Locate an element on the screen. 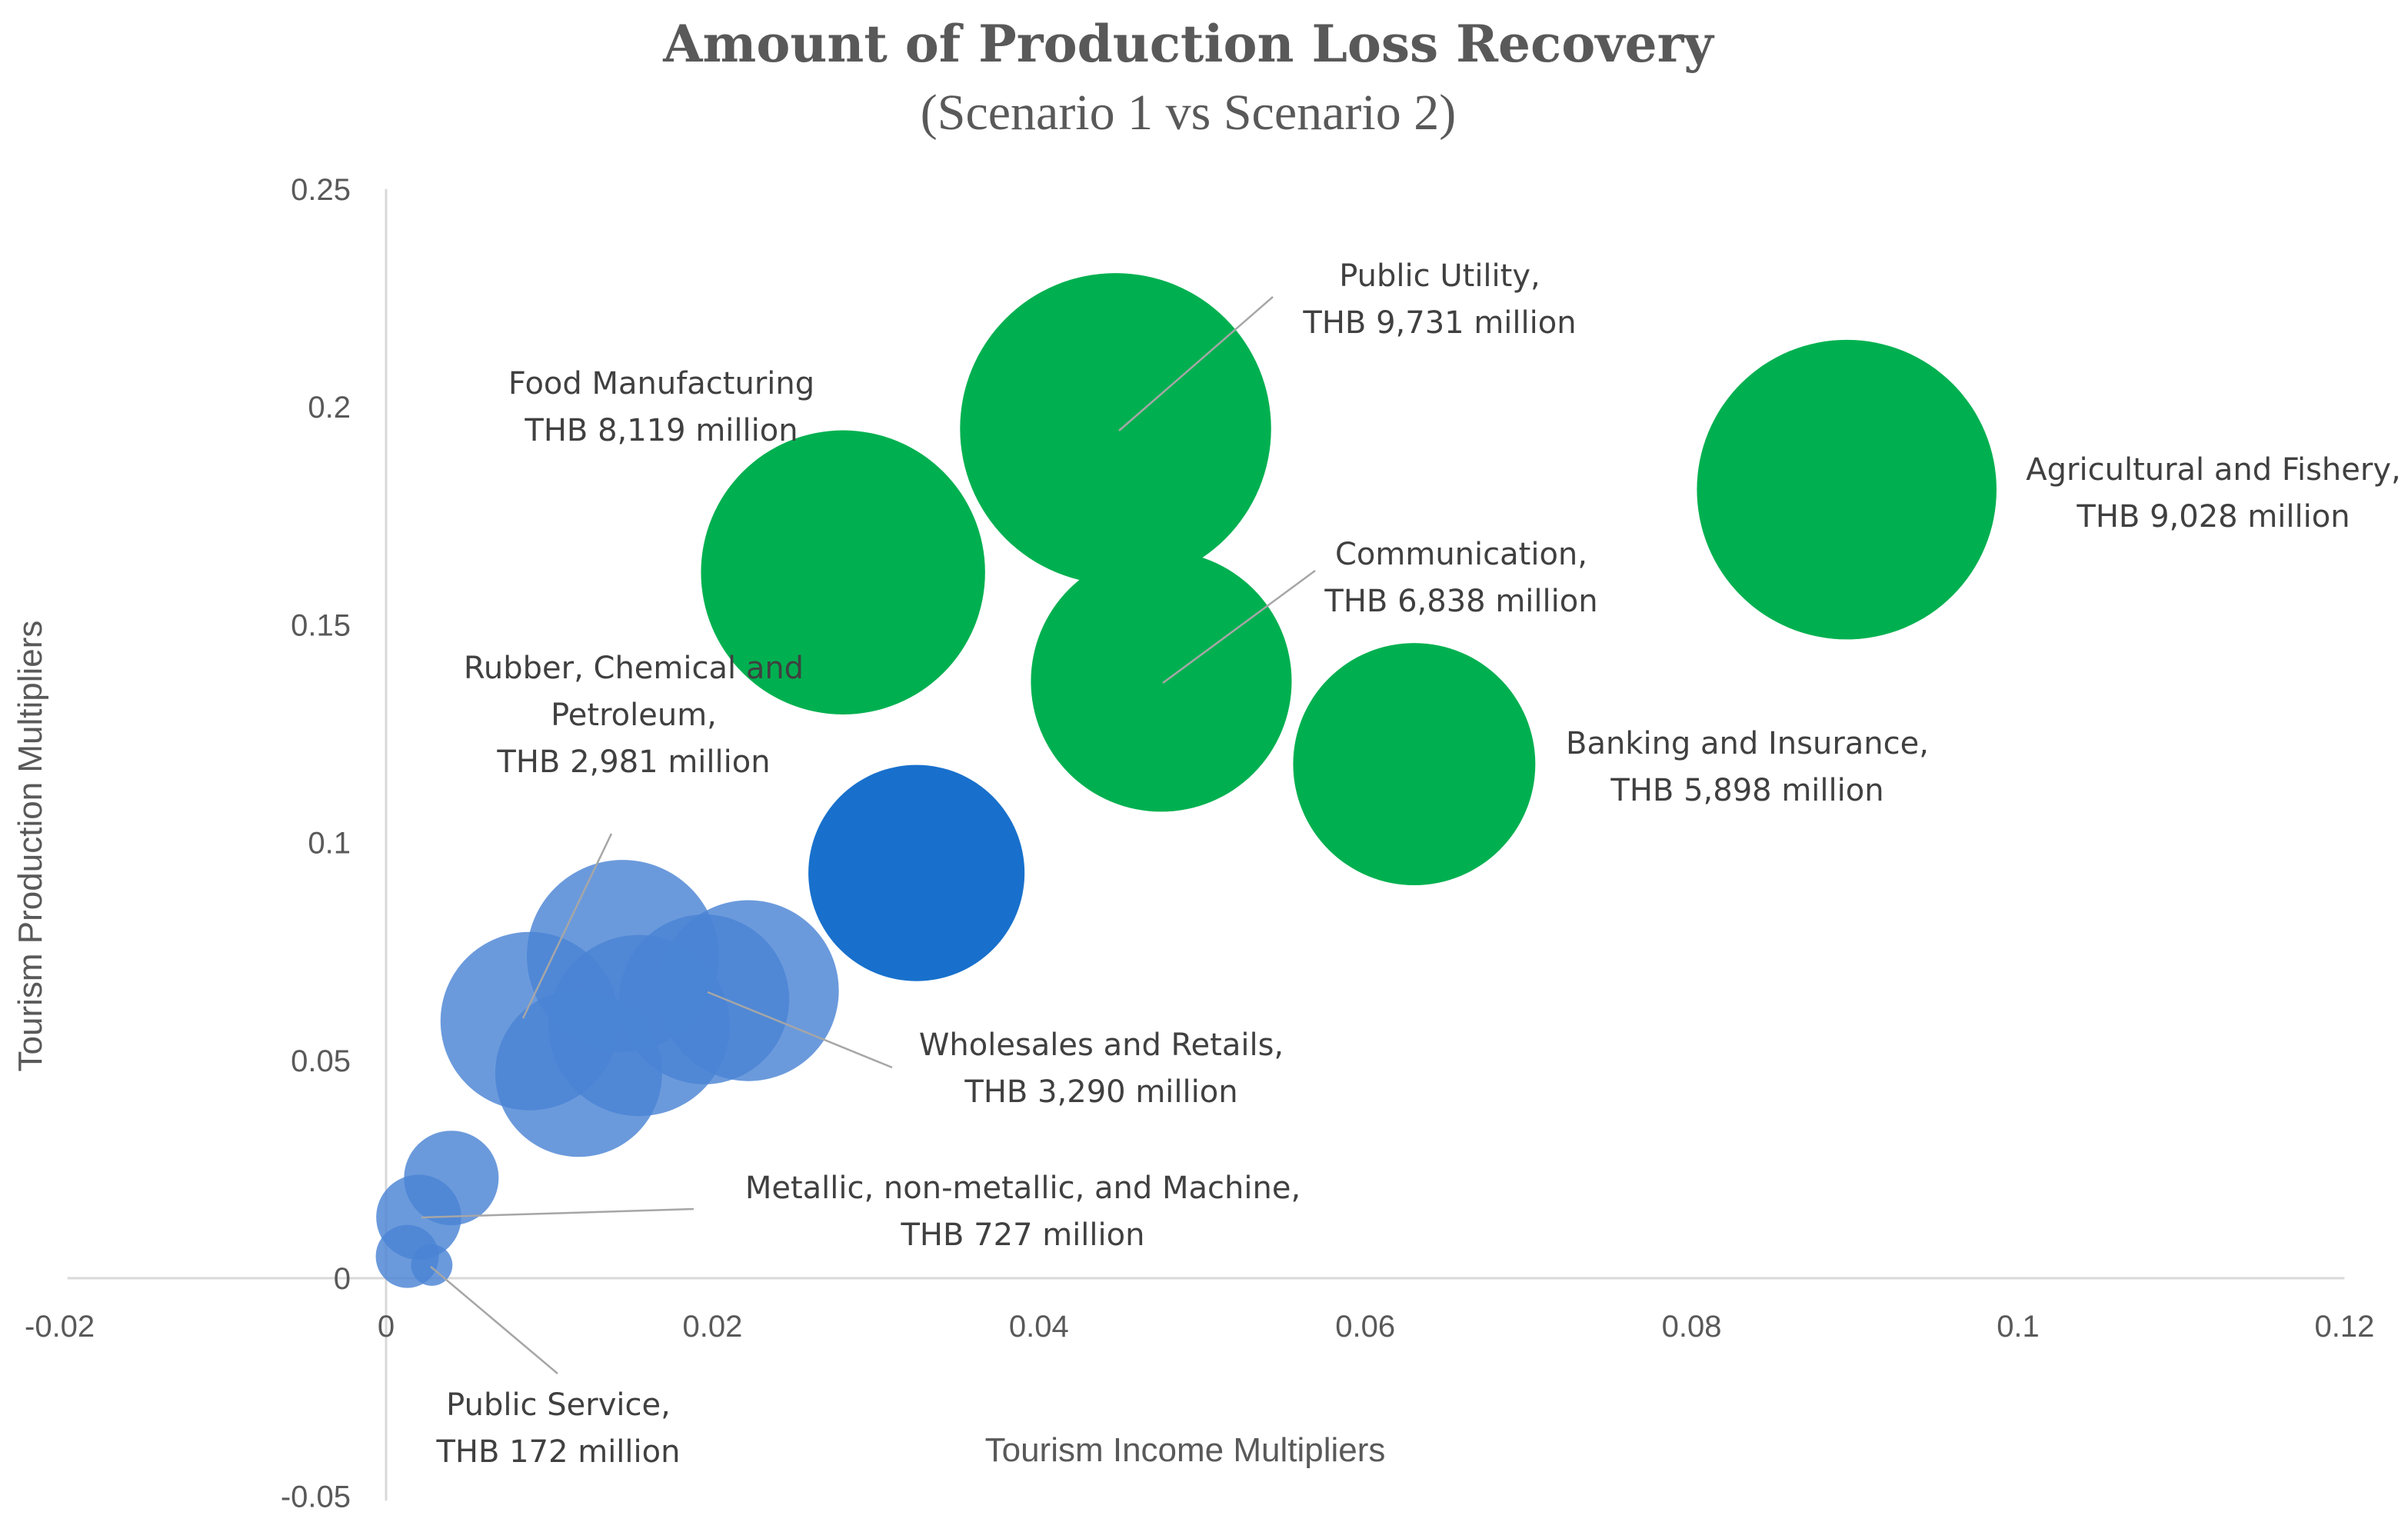  y-tick-label: 0 is located at coordinates (342, 1279).